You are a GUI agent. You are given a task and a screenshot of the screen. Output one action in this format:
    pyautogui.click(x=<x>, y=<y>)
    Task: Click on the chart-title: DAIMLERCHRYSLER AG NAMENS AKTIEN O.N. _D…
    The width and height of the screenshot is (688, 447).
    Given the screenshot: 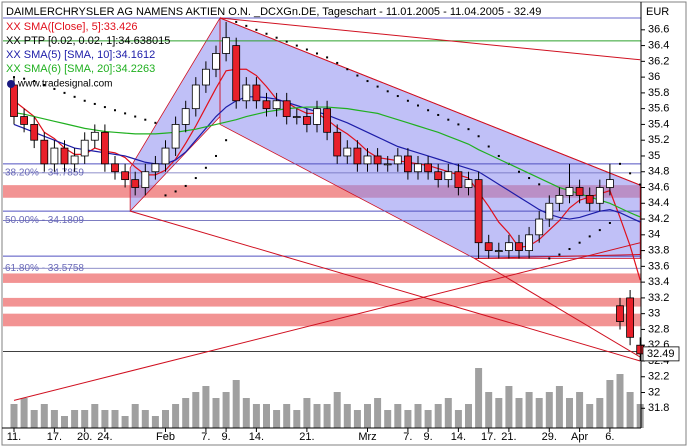 What is the action you would take?
    pyautogui.click(x=273, y=12)
    